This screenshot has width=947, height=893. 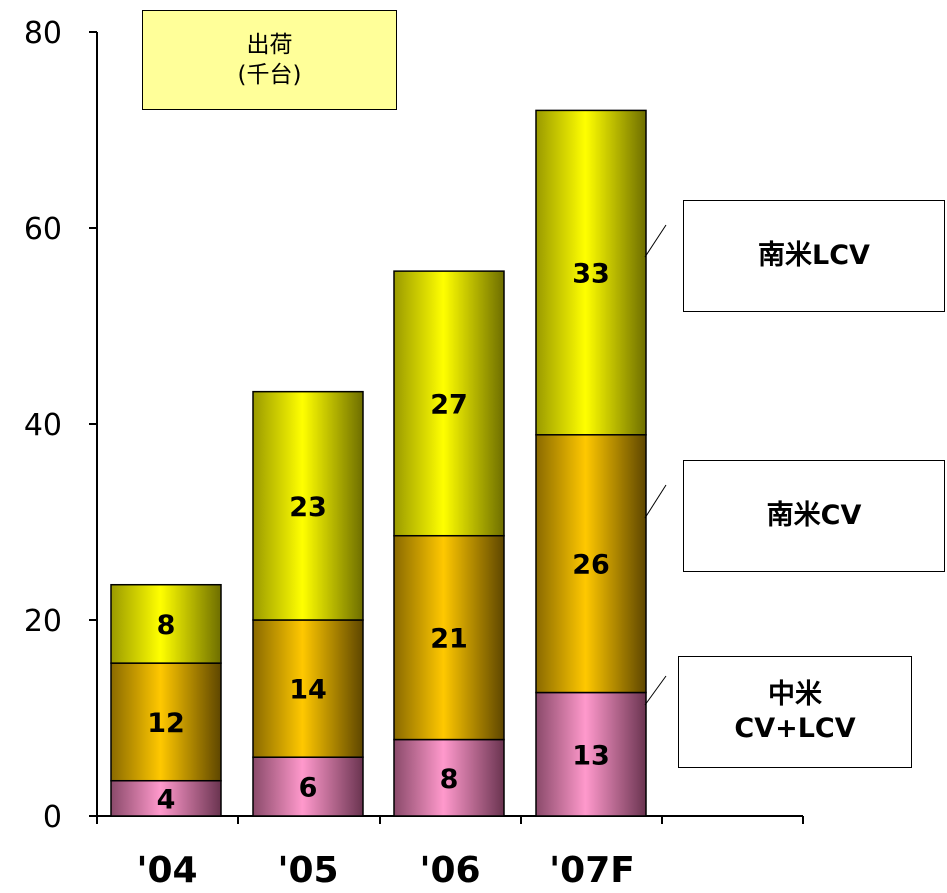 I want to click on category-label: '07F, so click(x=592, y=870).